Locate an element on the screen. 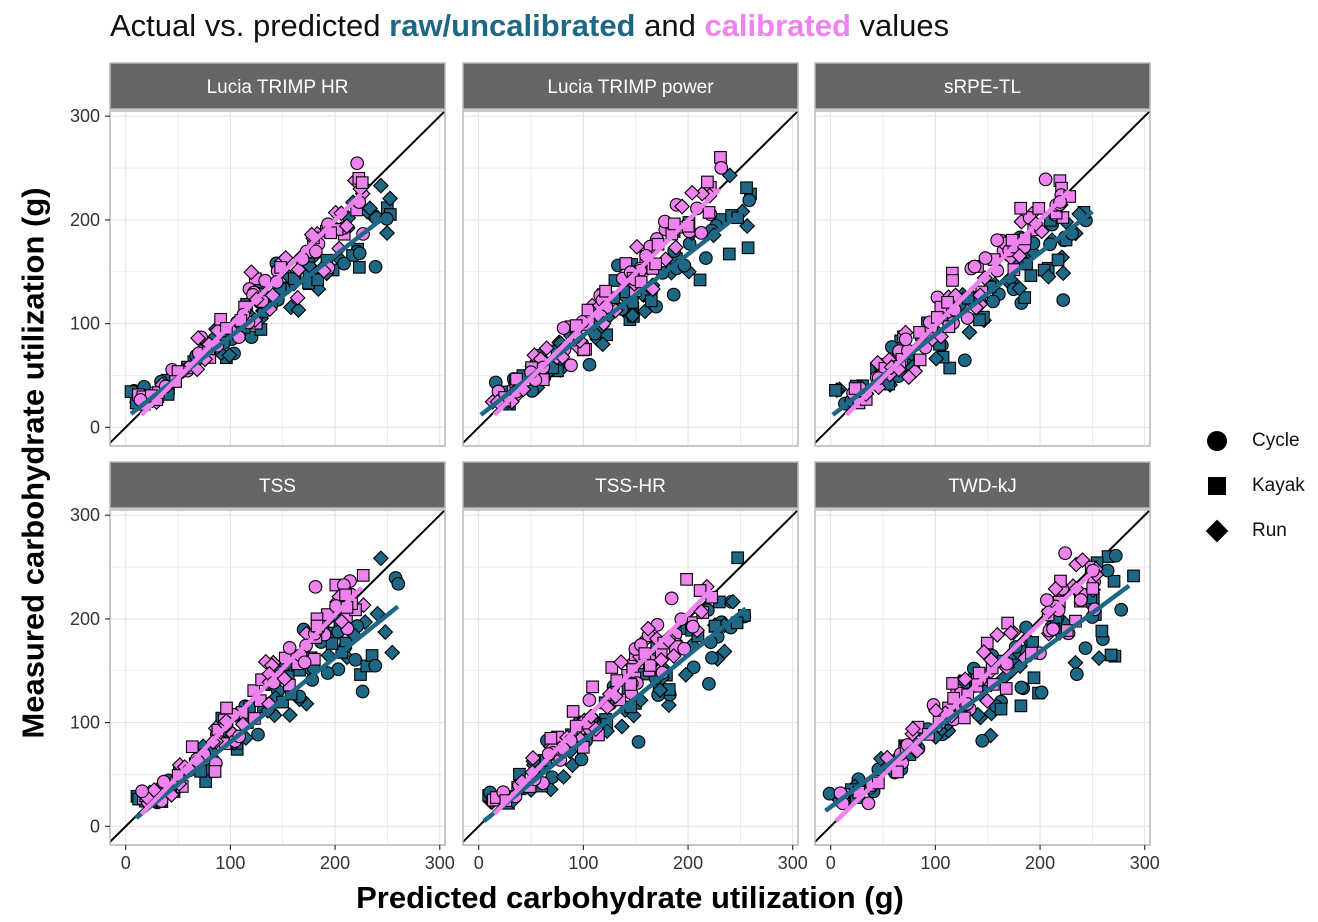  facet-panel: Lucia TRIMP power is located at coordinates (630, 254).